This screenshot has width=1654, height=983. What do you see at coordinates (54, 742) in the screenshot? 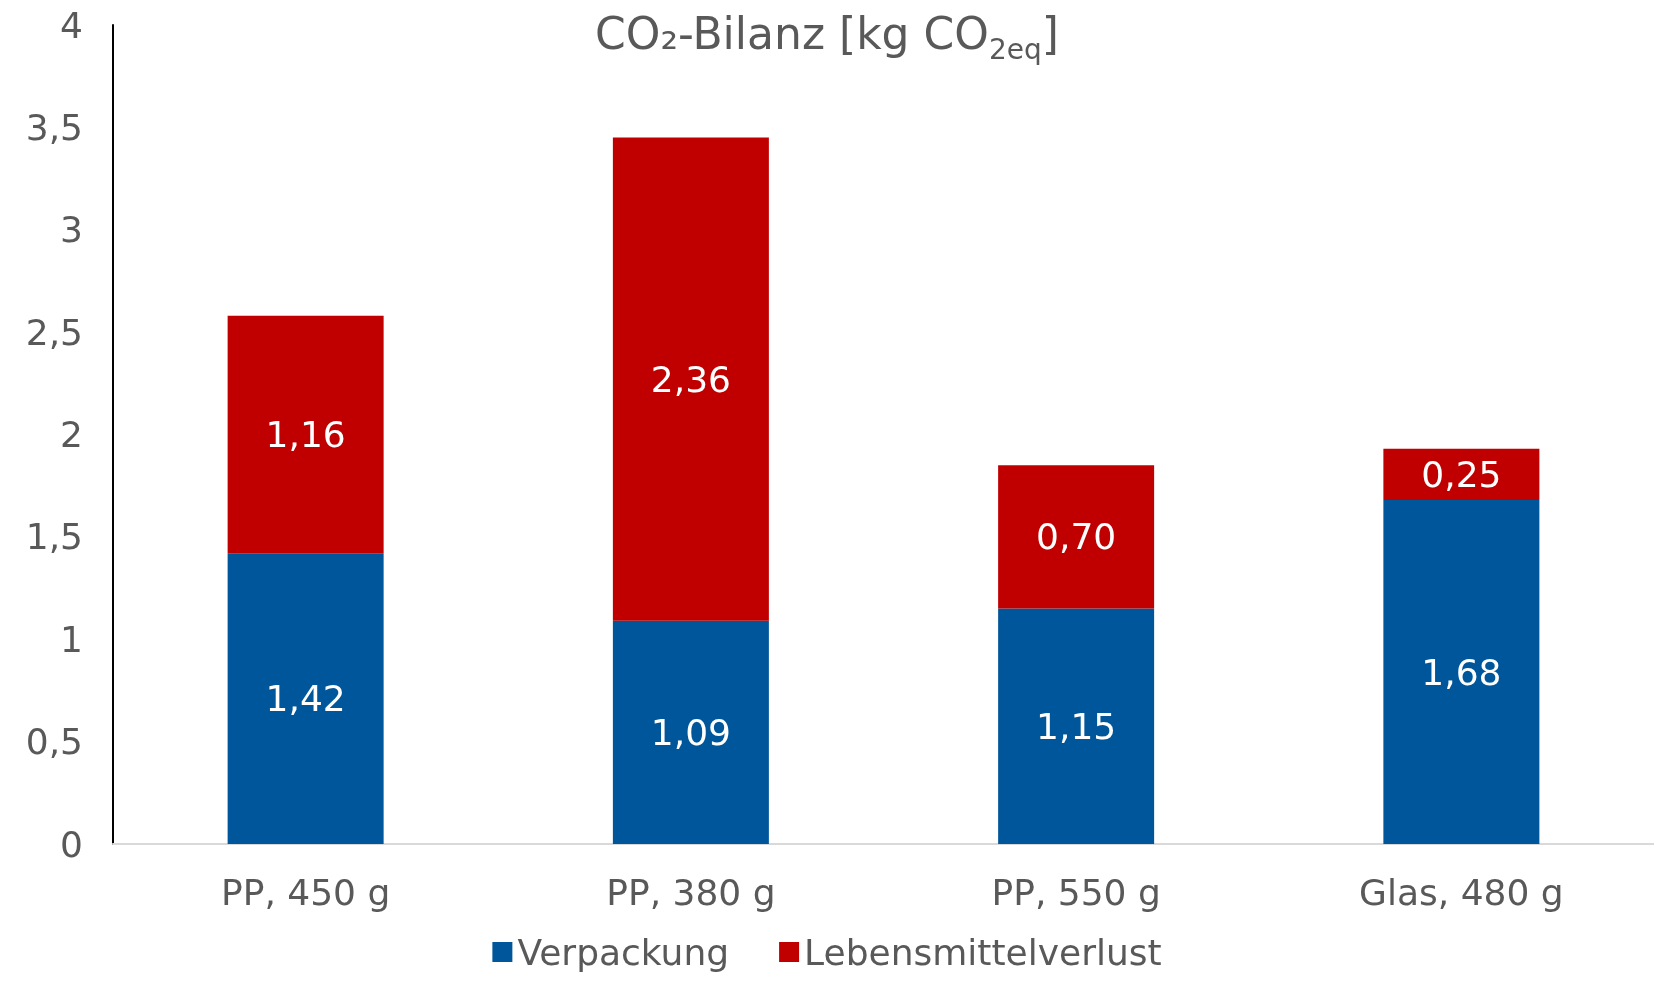
I see `y-tick-label: 0,5` at bounding box center [54, 742].